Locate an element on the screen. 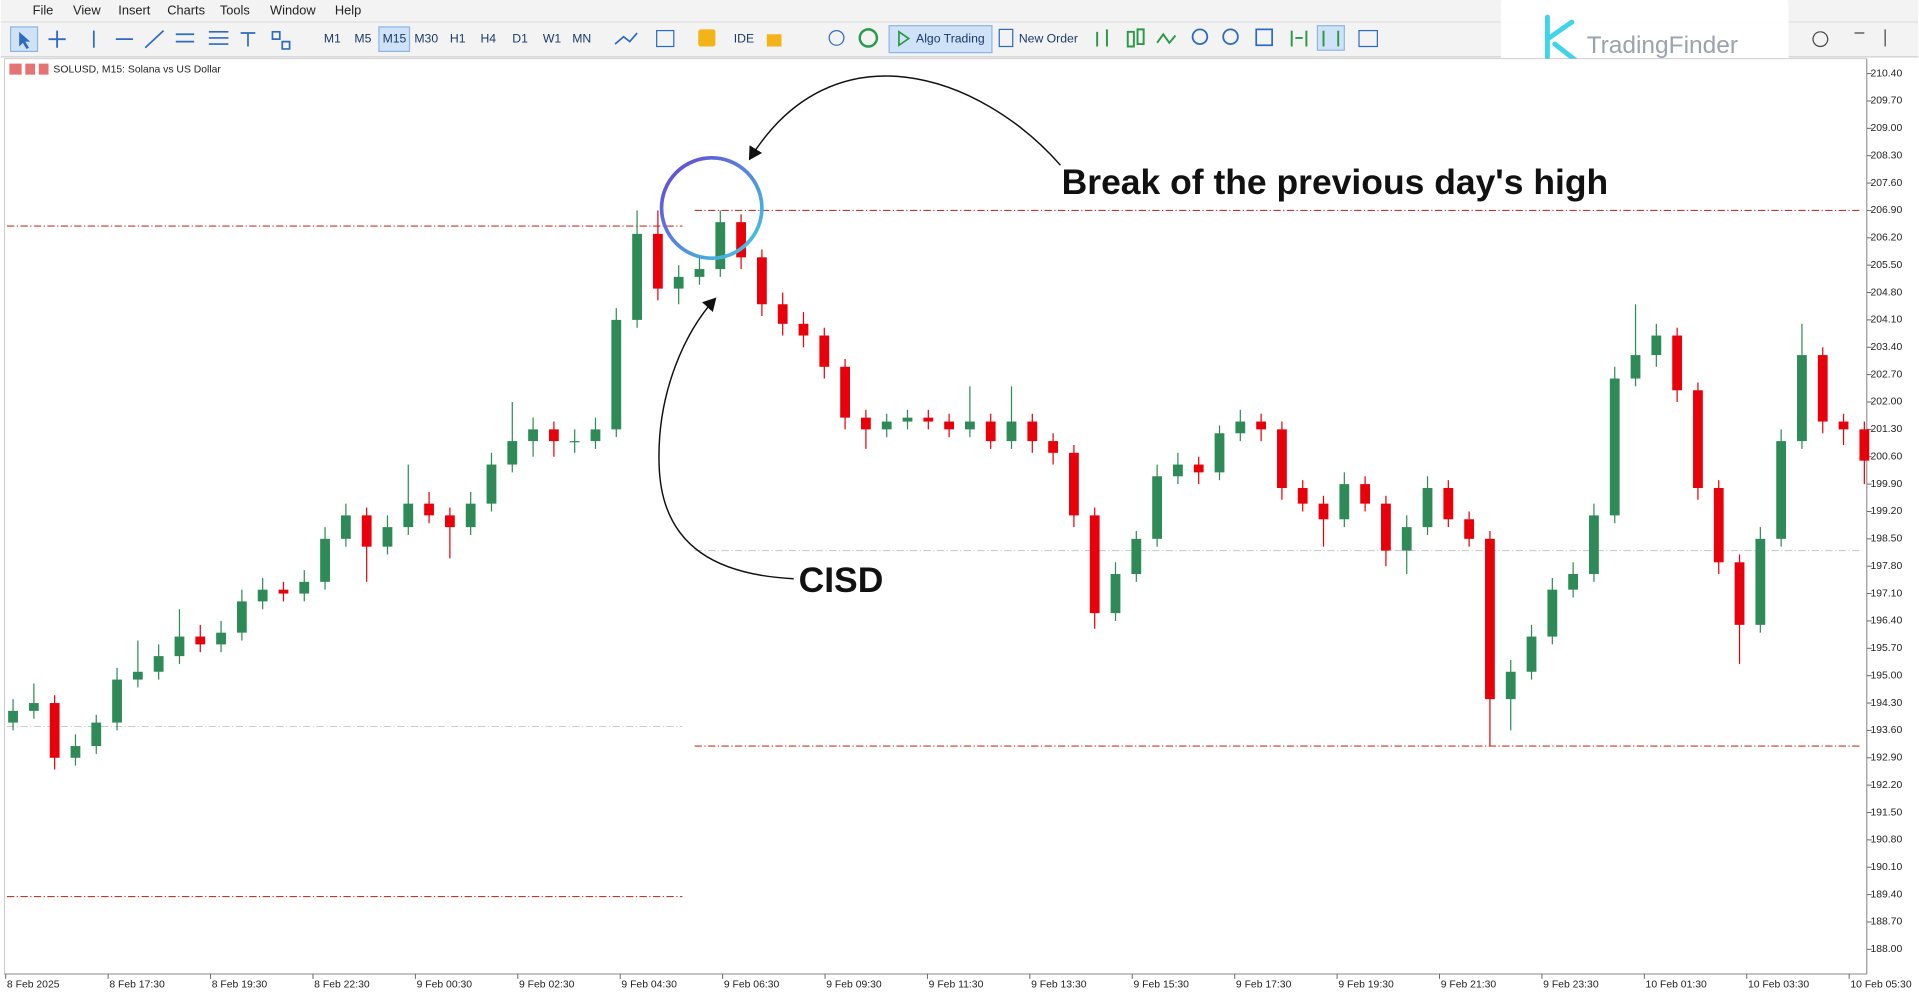  algo-trading-button is located at coordinates (940, 39).